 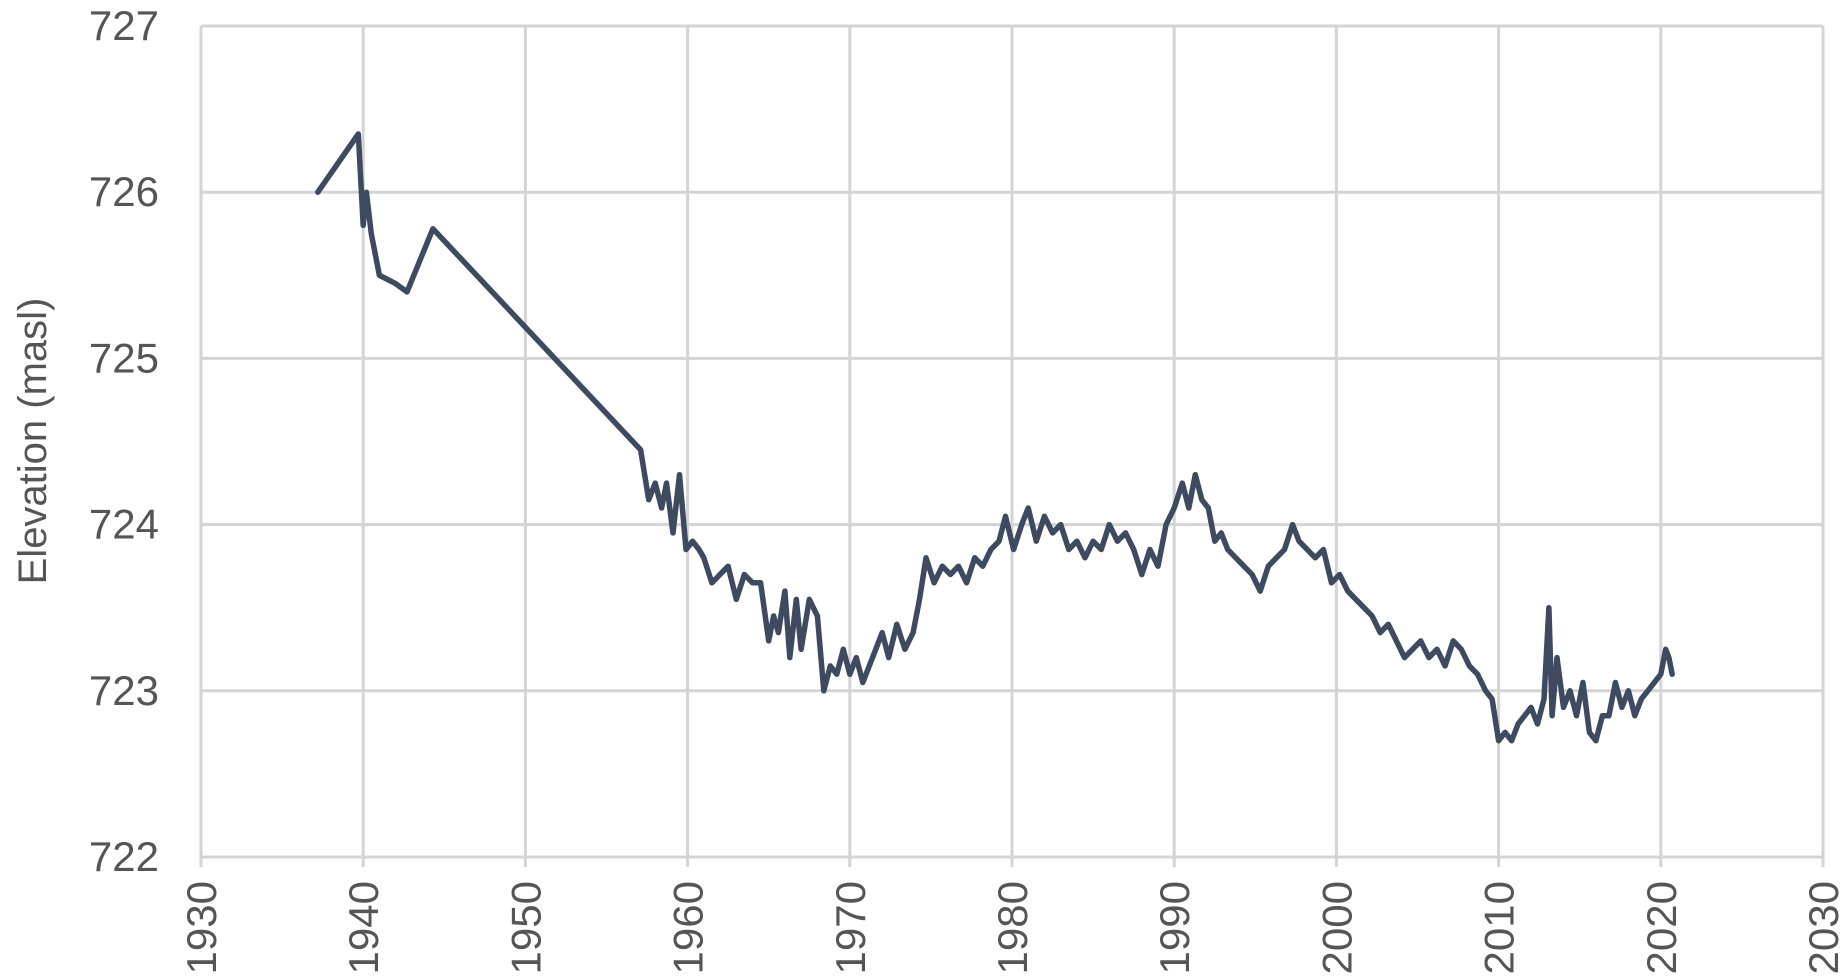 I want to click on x-tick-label: 2000, so click(x=1336, y=927).